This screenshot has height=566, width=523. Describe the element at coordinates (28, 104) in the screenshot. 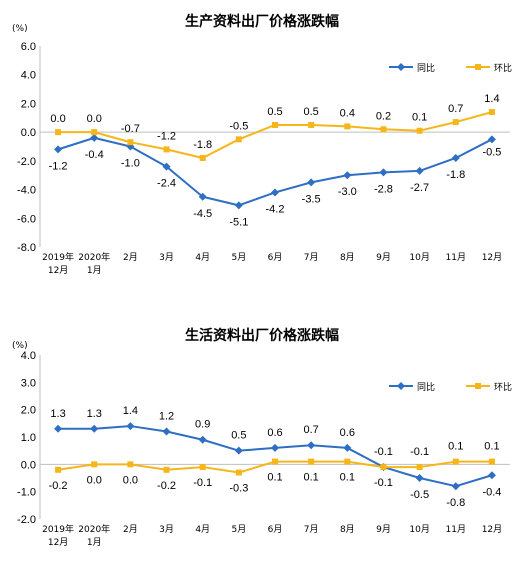

I see `y-tick-label: 2.0` at that location.